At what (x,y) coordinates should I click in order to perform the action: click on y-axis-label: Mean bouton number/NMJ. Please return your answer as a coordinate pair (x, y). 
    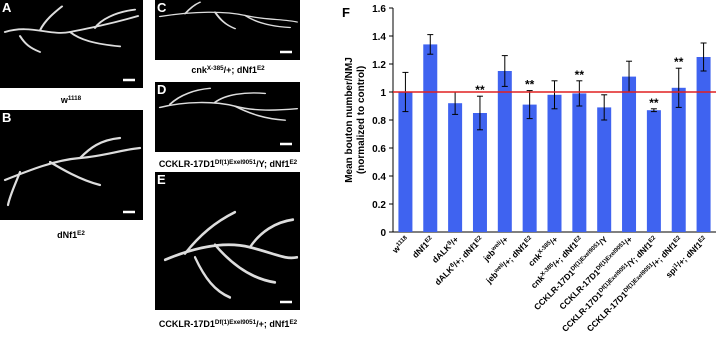
    Looking at the image, I should click on (349, 120).